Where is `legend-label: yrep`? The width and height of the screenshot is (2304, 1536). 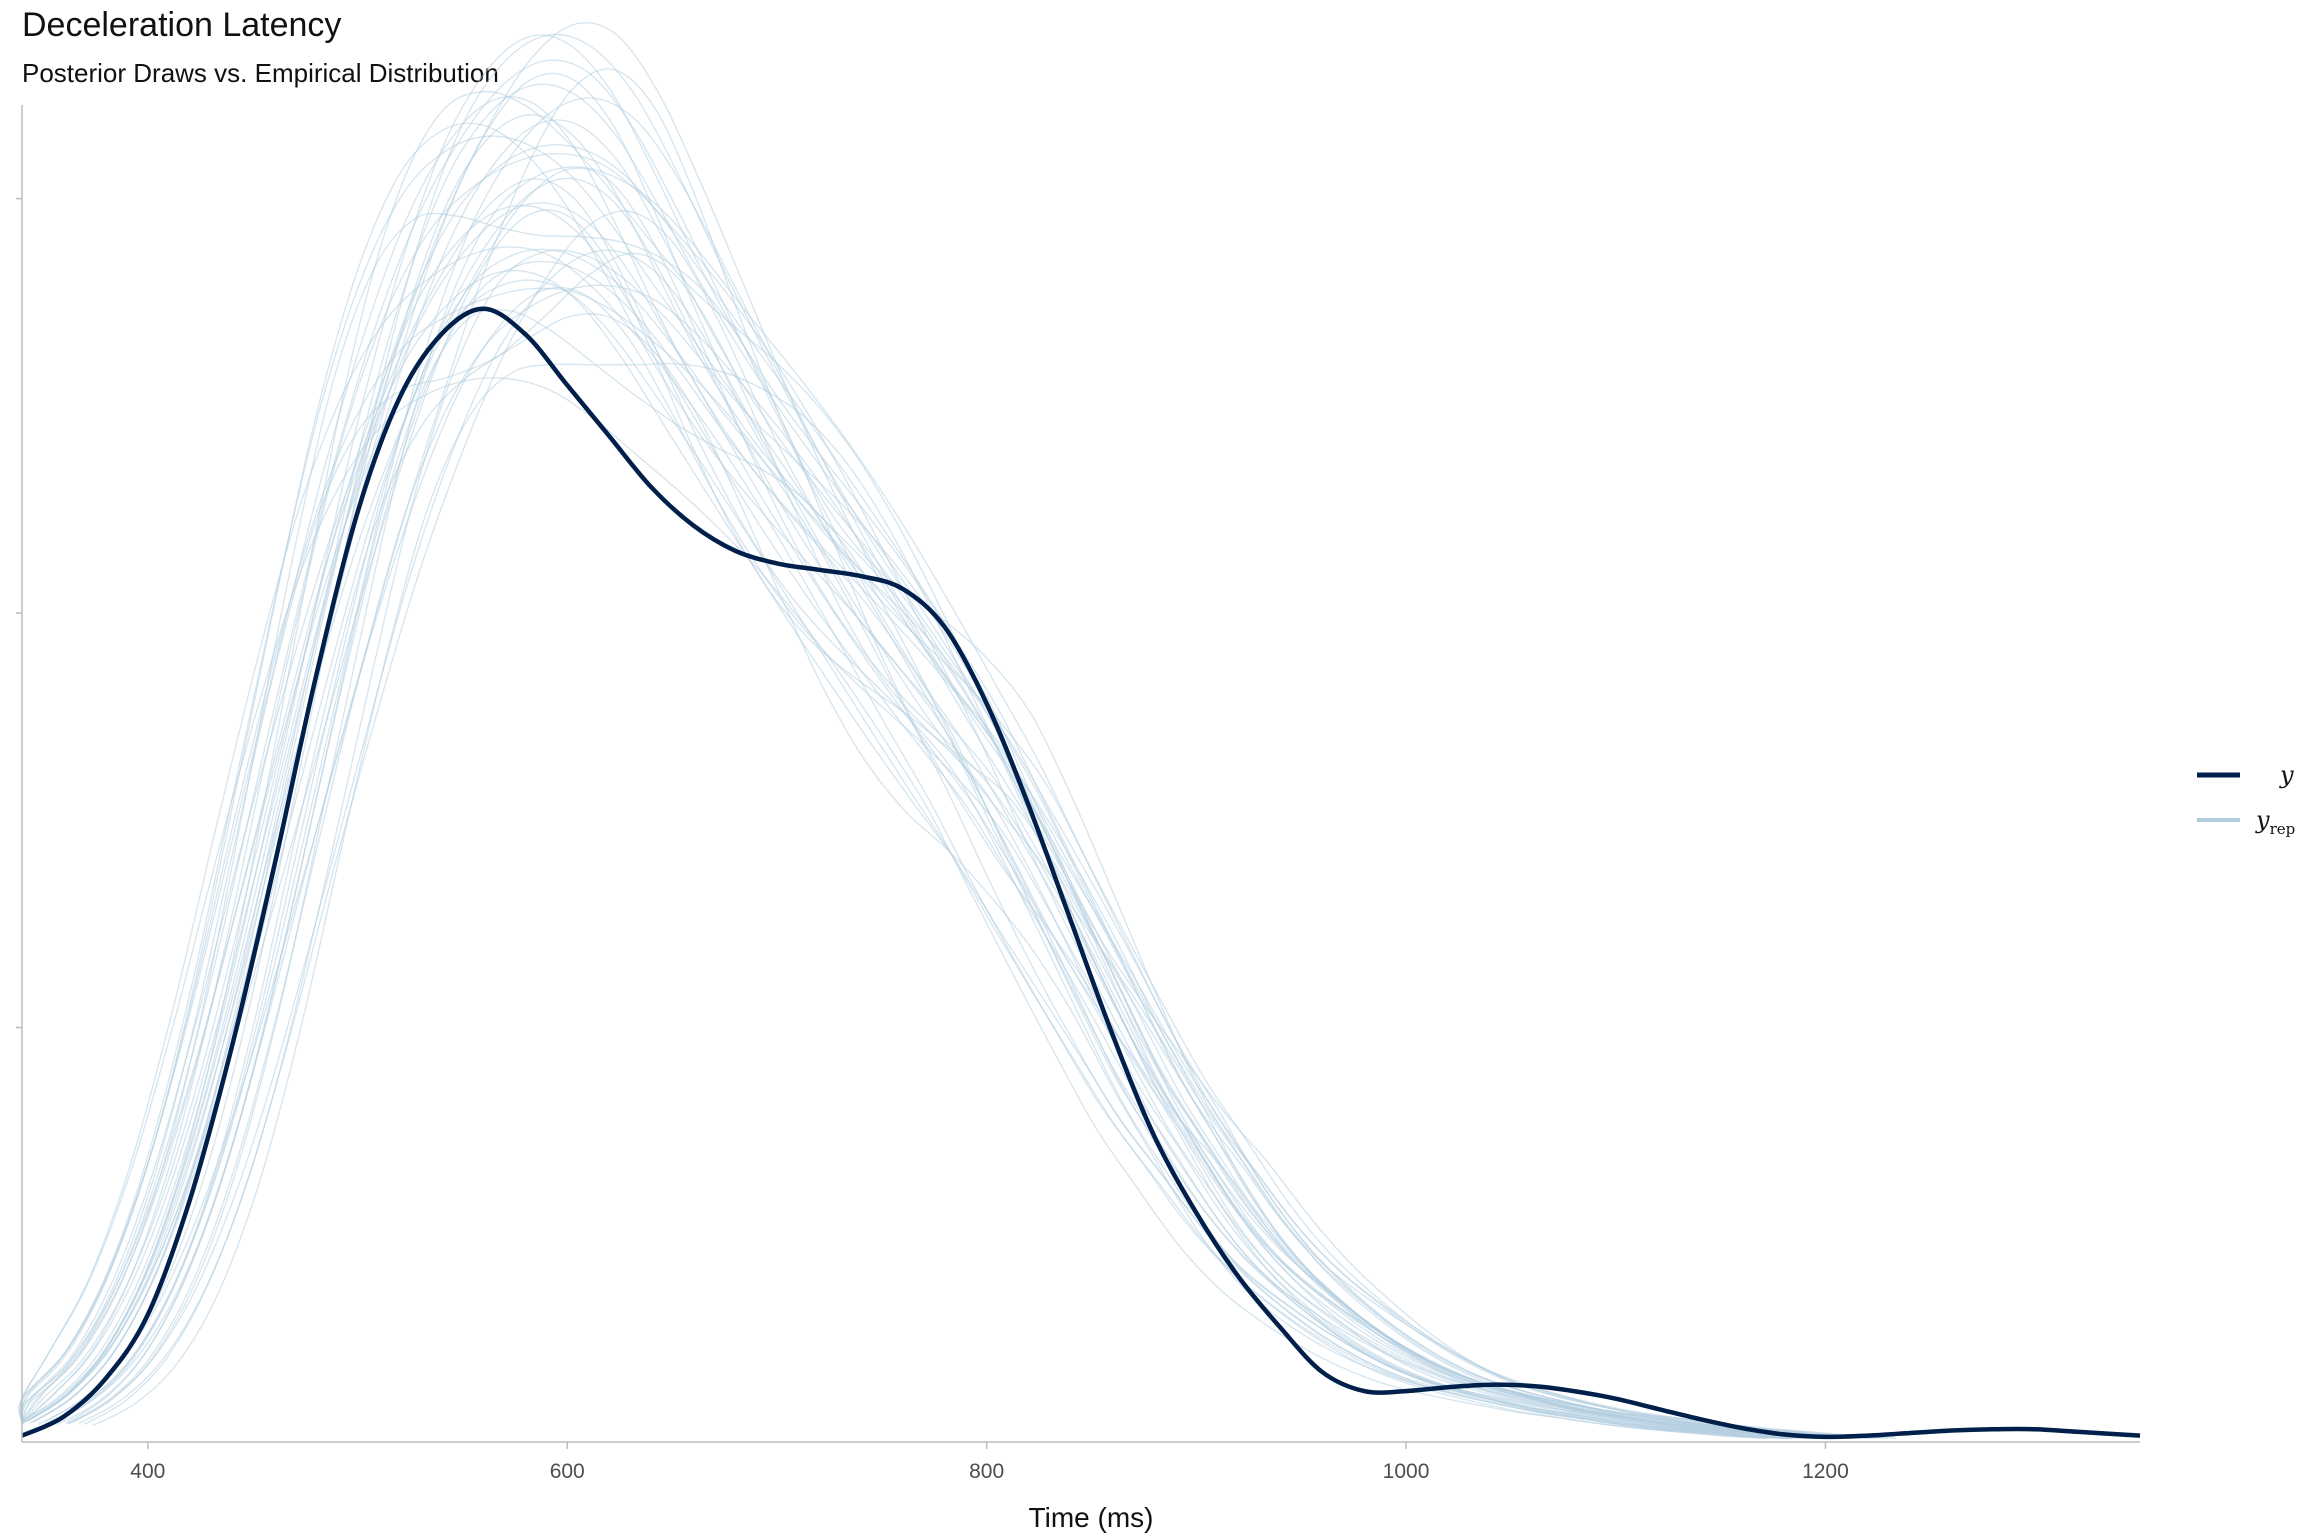
legend-label: yrep is located at coordinates (2275, 822).